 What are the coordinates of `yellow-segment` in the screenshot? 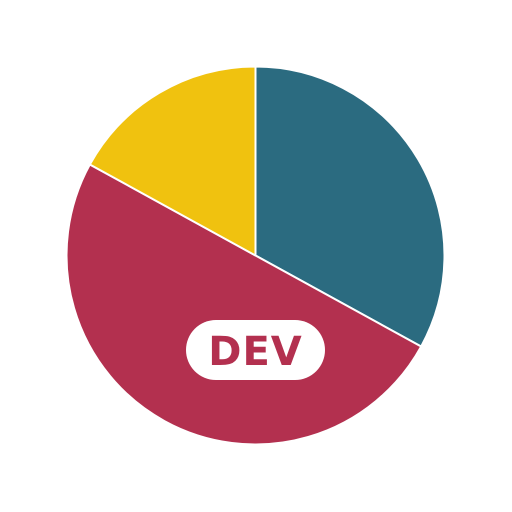 It's located at (172, 161).